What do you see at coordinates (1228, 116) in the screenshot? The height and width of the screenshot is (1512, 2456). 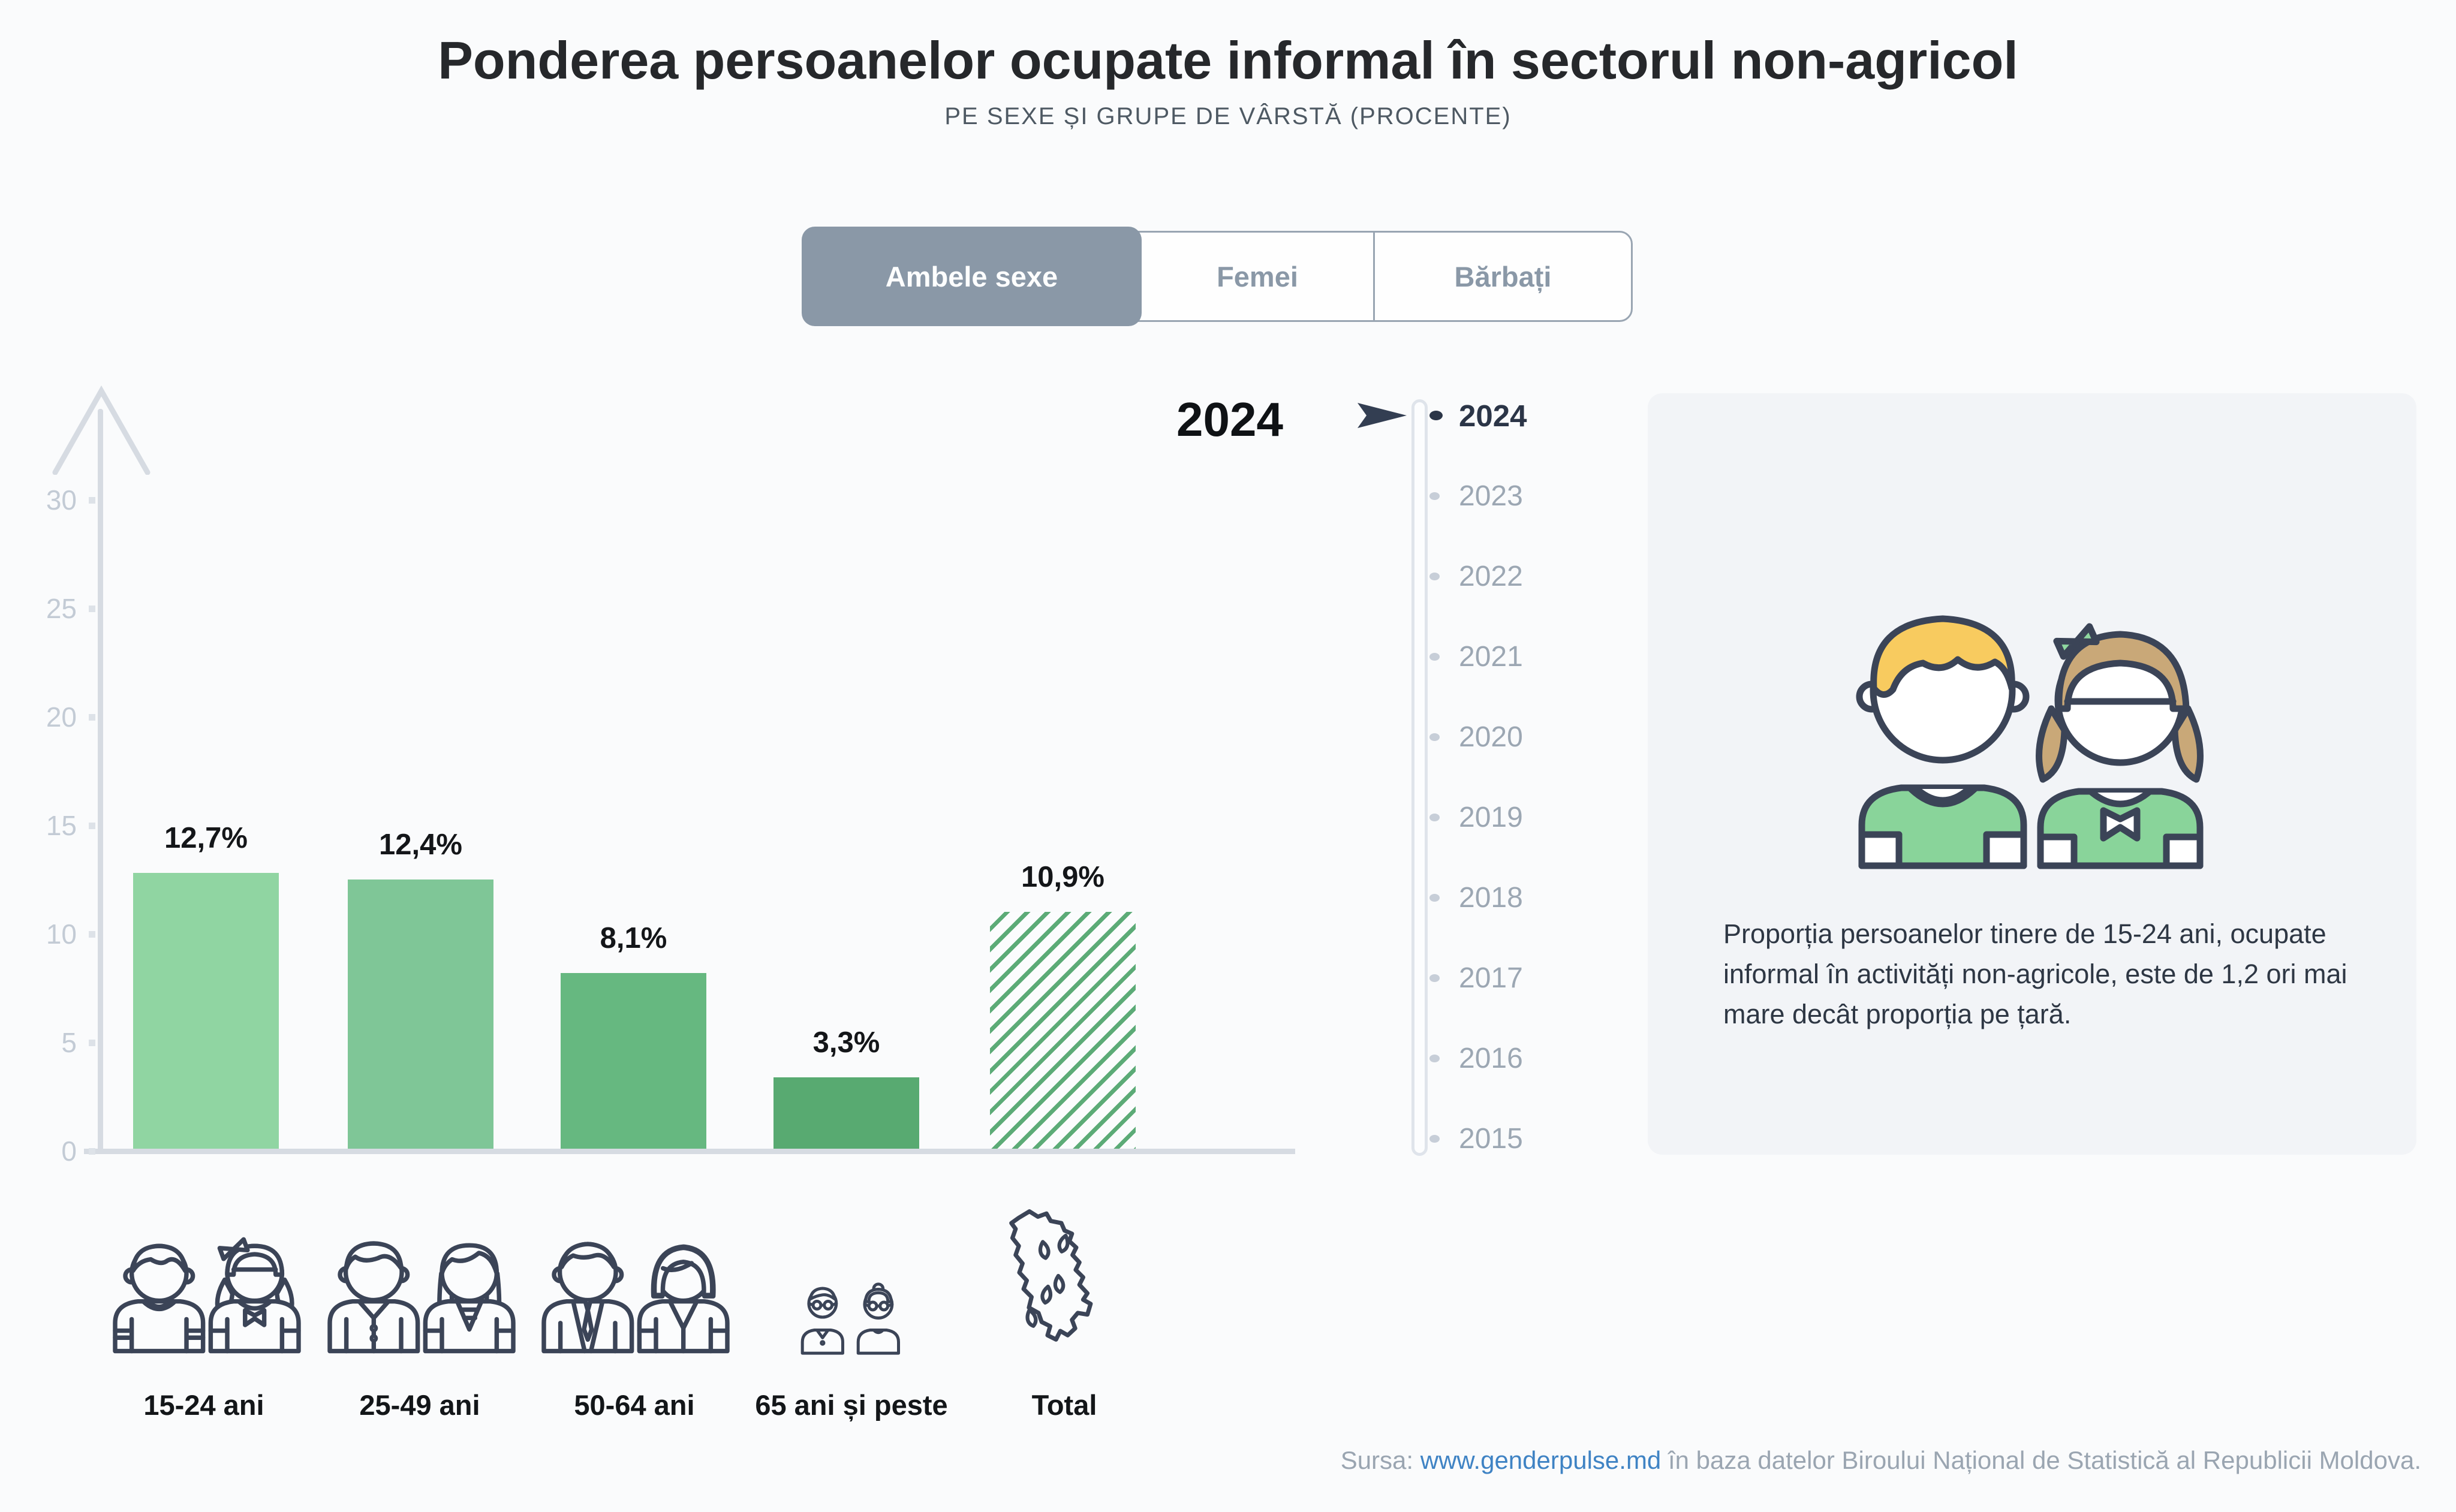 I see `page-subtitle: PE SEXE ȘI GRUPE DE VÂRSTĂ (PROCENTE)` at bounding box center [1228, 116].